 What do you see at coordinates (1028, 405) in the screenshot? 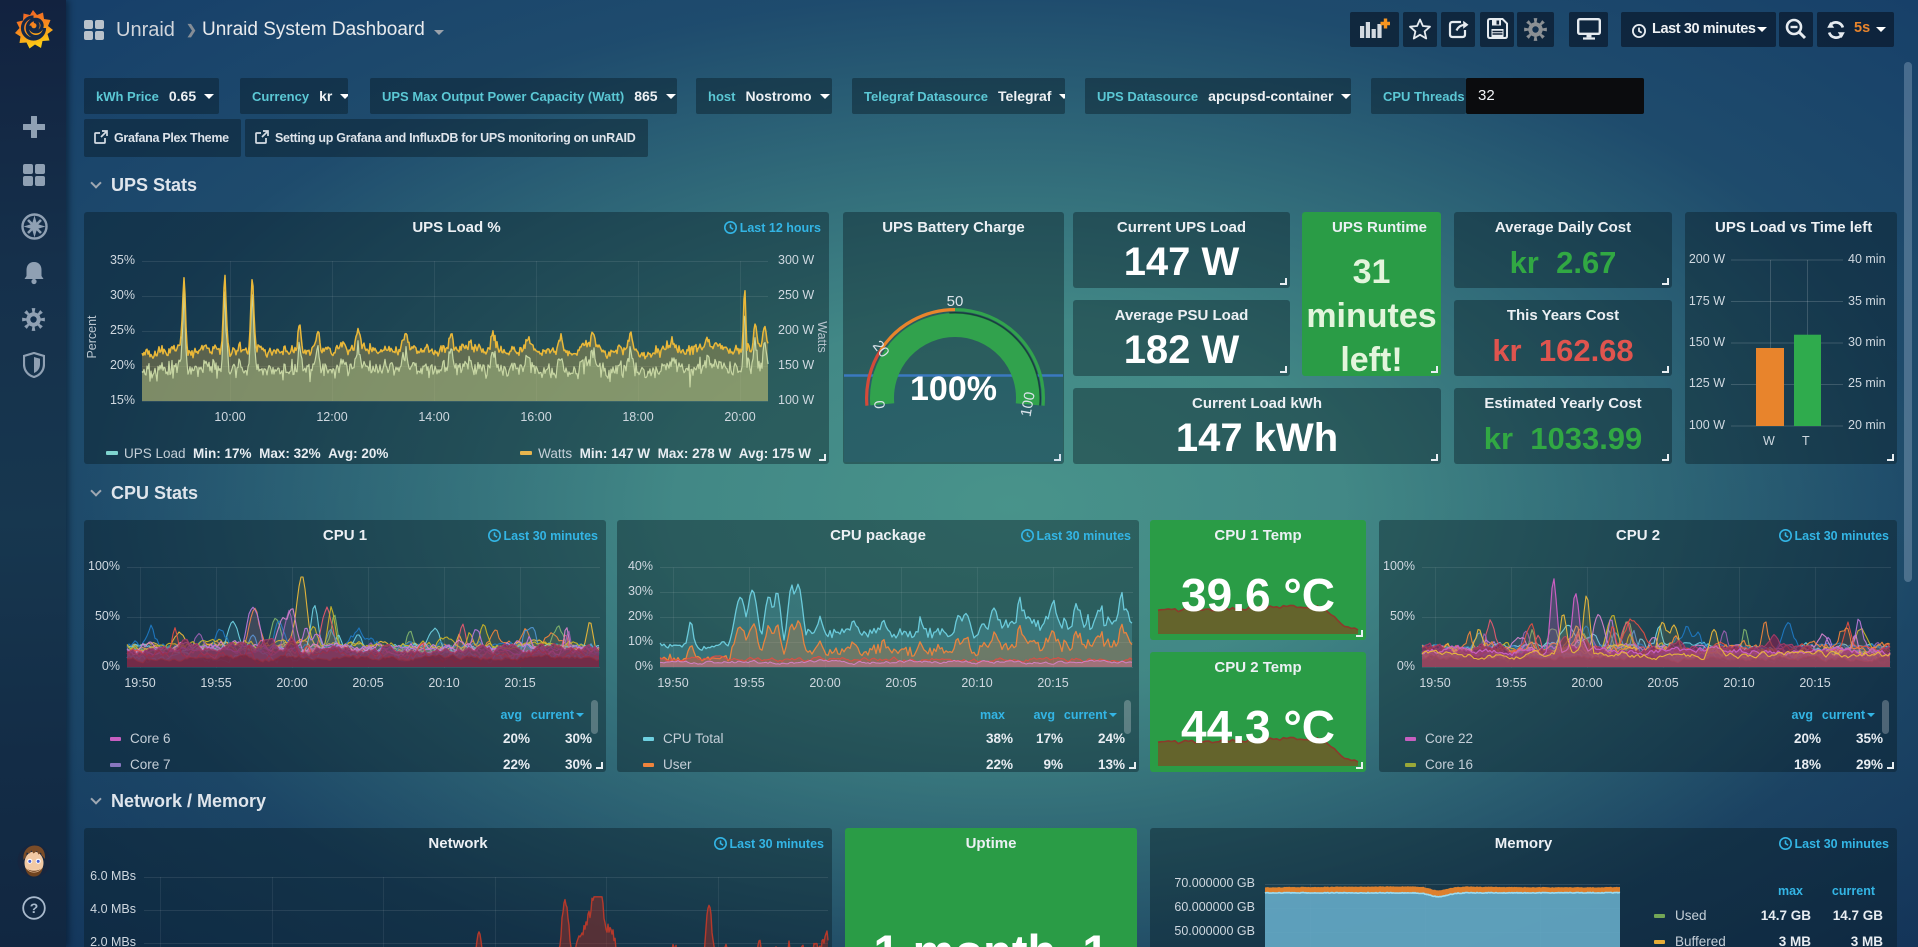
I see `svg-text: 100` at bounding box center [1028, 405].